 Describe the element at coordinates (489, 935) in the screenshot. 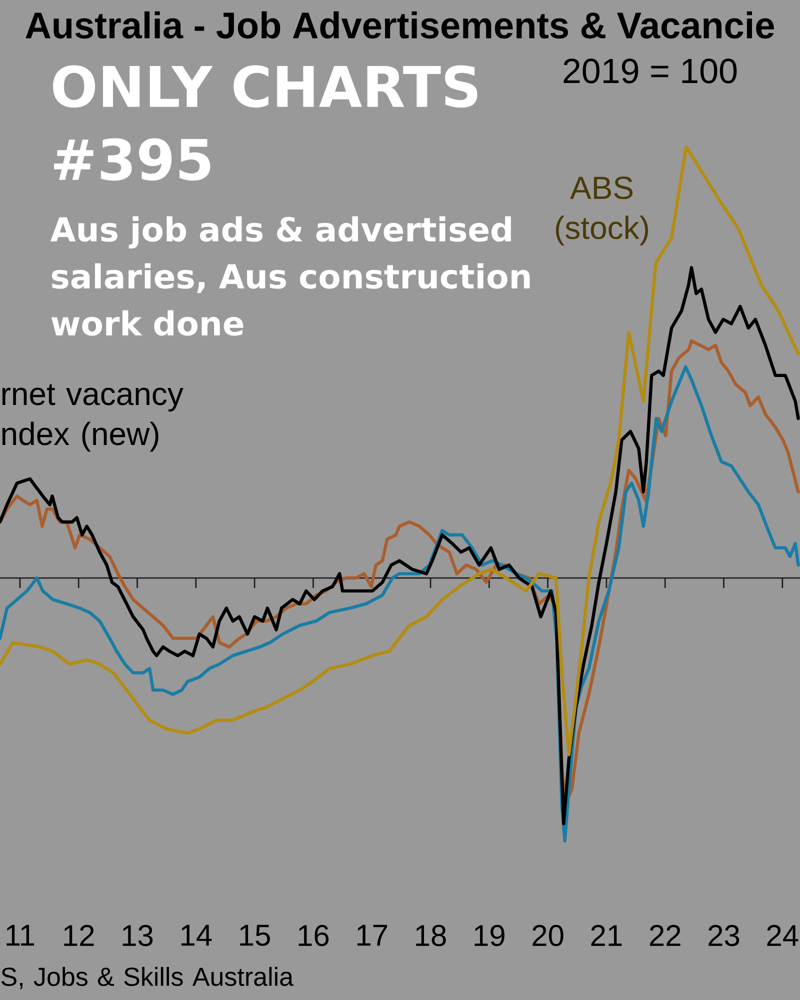

I see `x-tick-label: 19` at that location.